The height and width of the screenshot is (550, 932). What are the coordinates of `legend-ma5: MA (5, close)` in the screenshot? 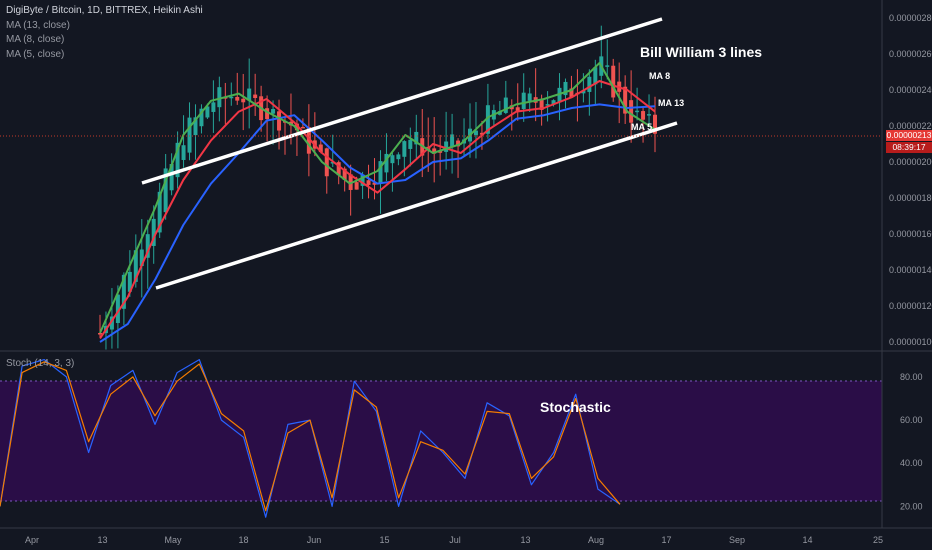 It's located at (35, 54).